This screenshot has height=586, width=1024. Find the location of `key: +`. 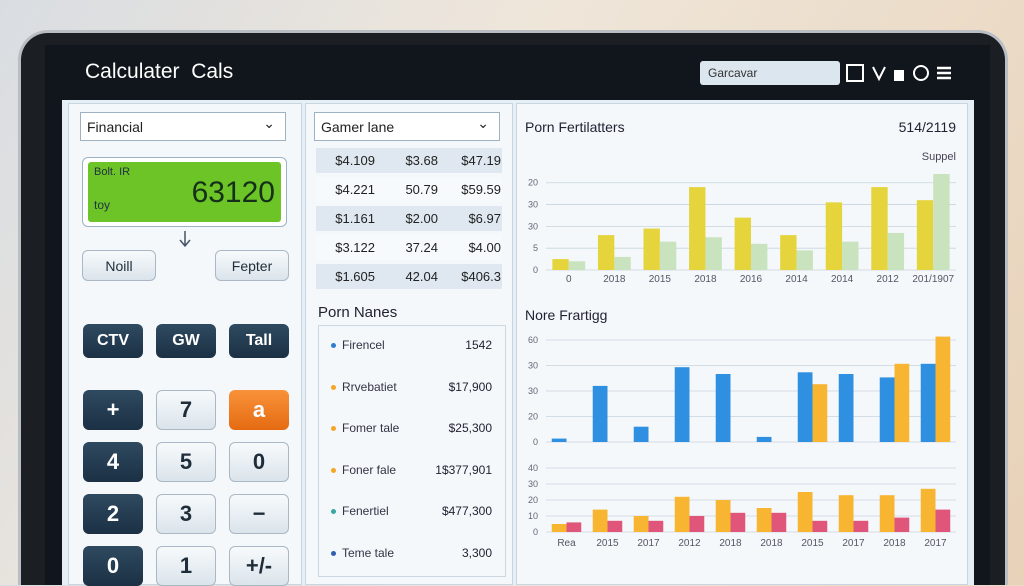

key: + is located at coordinates (113, 410).